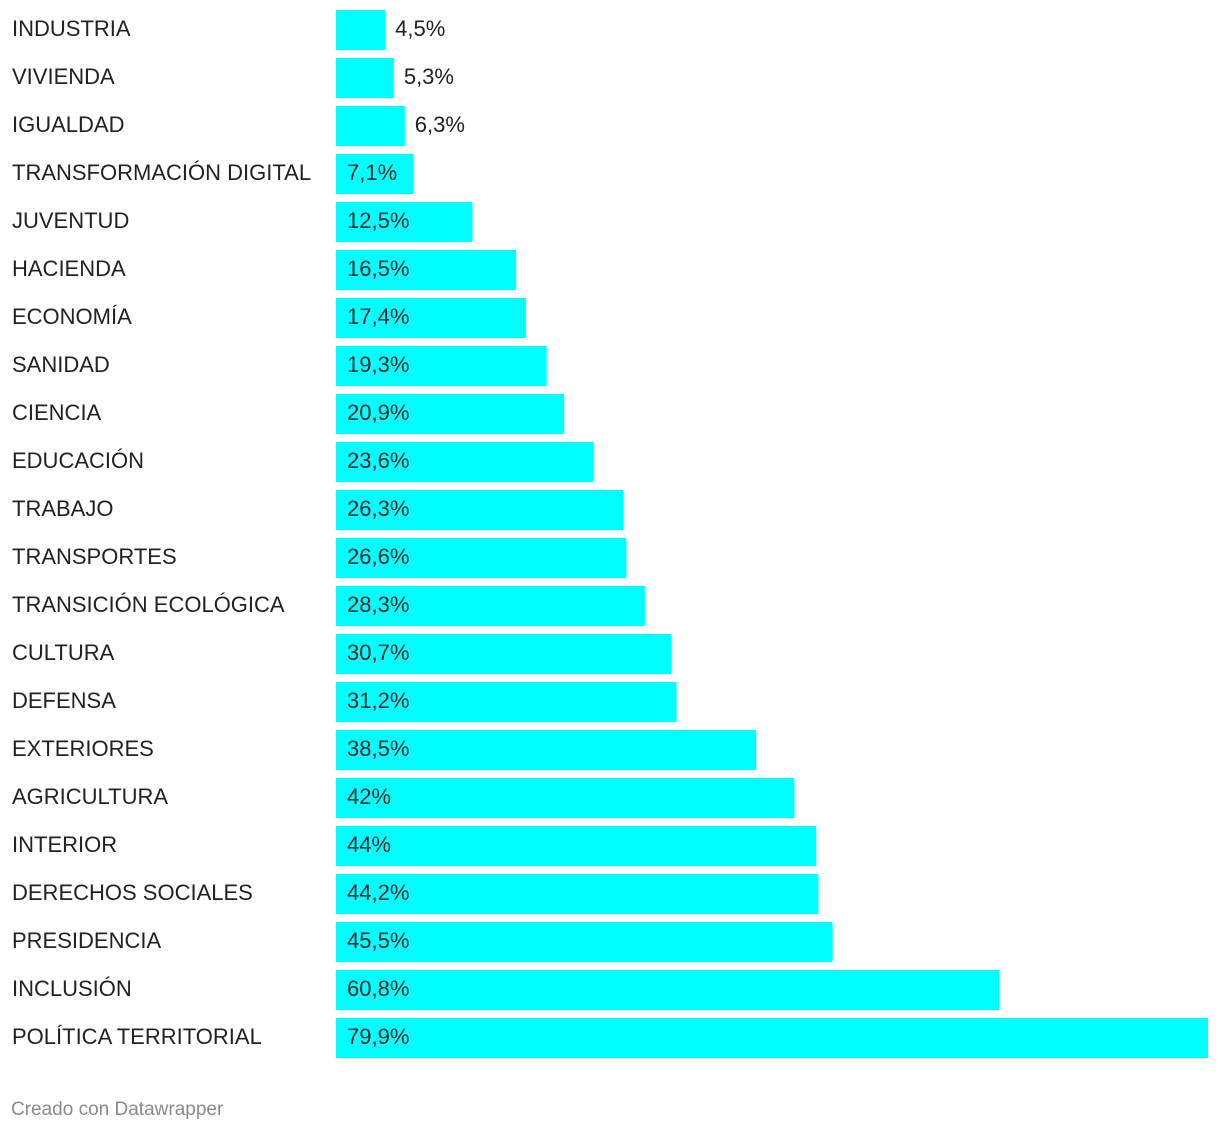 The height and width of the screenshot is (1134, 1220). I want to click on value-label: 28,3%, so click(378, 604).